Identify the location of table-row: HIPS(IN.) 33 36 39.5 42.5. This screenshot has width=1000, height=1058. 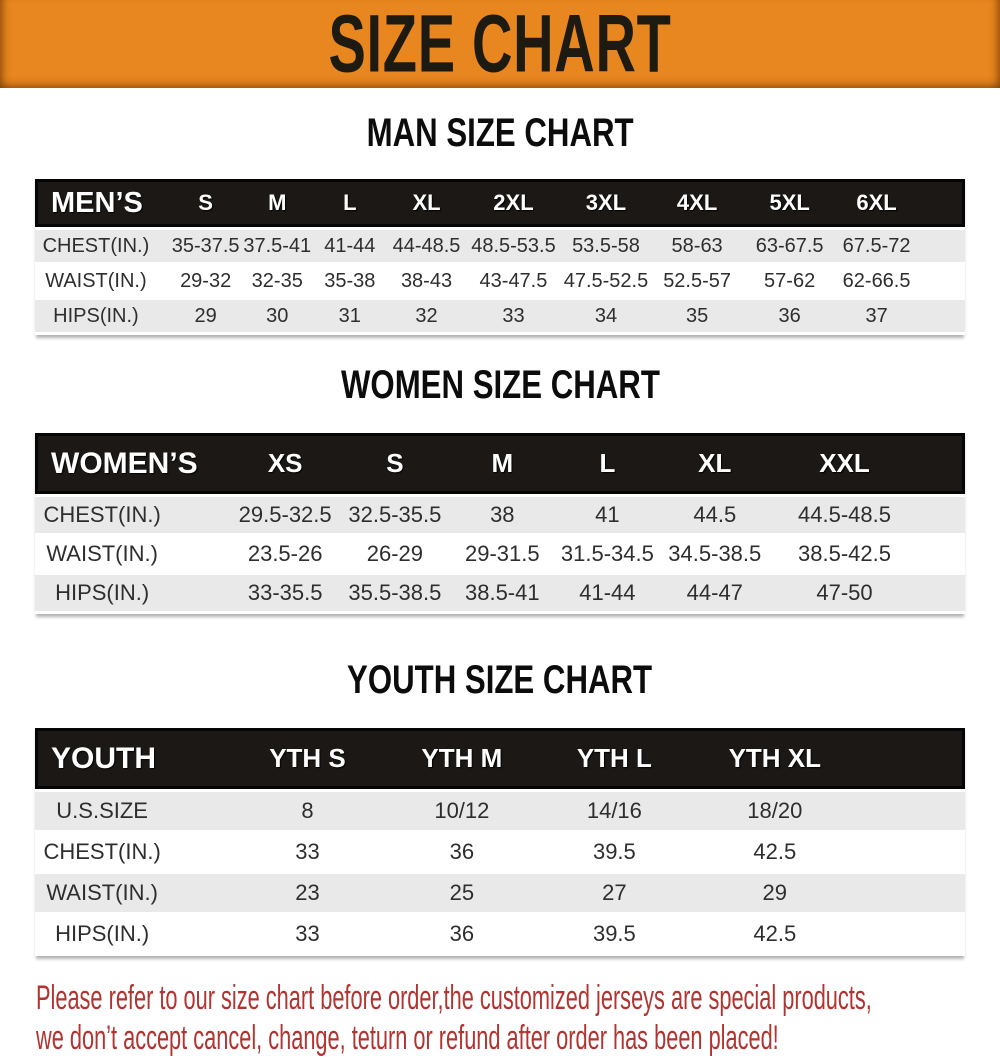
(500, 934).